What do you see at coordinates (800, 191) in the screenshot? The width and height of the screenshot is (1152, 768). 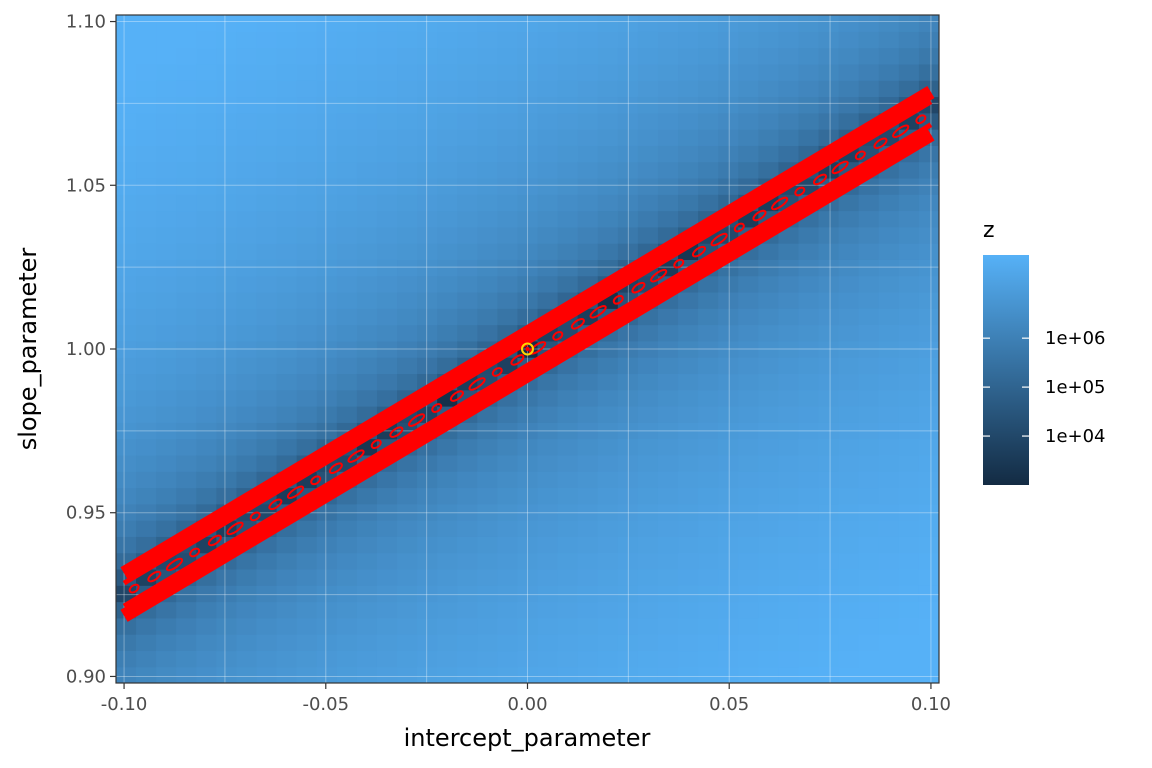 I see `contour-ellipse` at bounding box center [800, 191].